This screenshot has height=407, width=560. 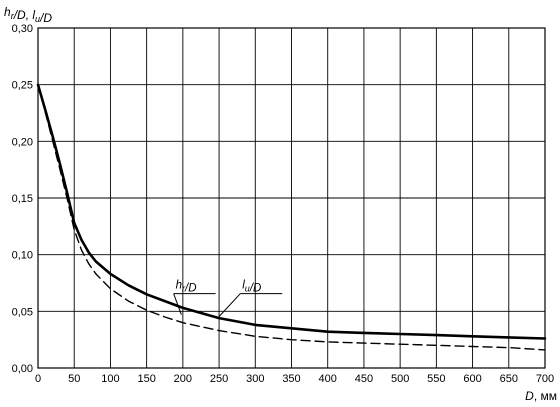 I want to click on annotations: hr/D lu/D, so click(x=228, y=299).